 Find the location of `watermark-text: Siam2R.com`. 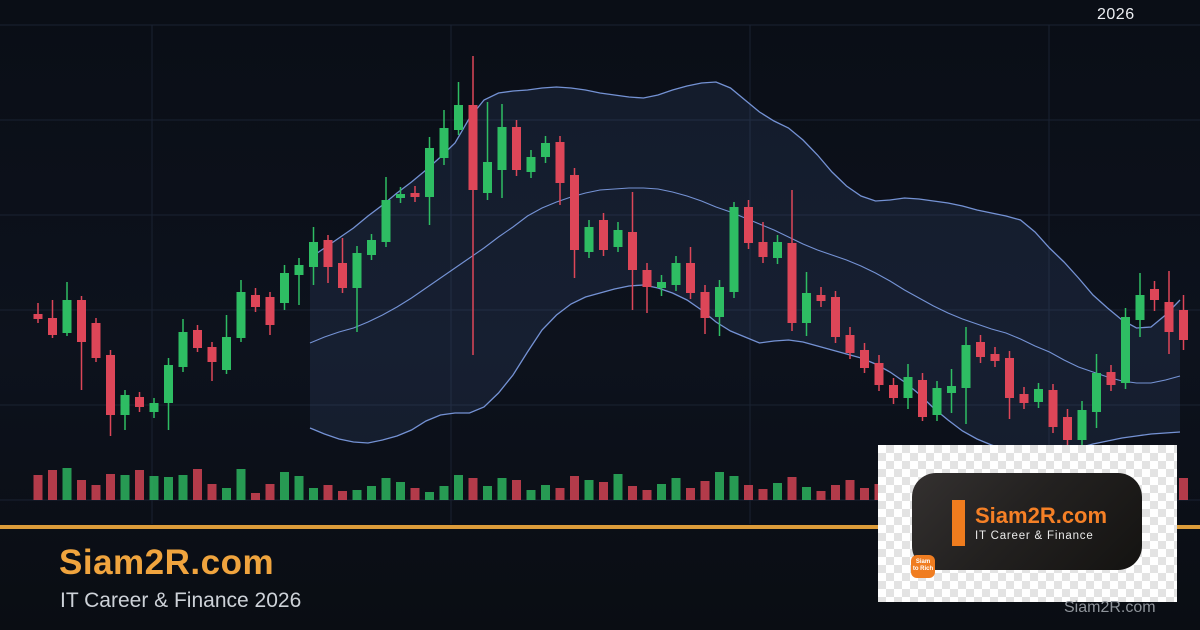

watermark-text: Siam2R.com is located at coordinates (1110, 607).